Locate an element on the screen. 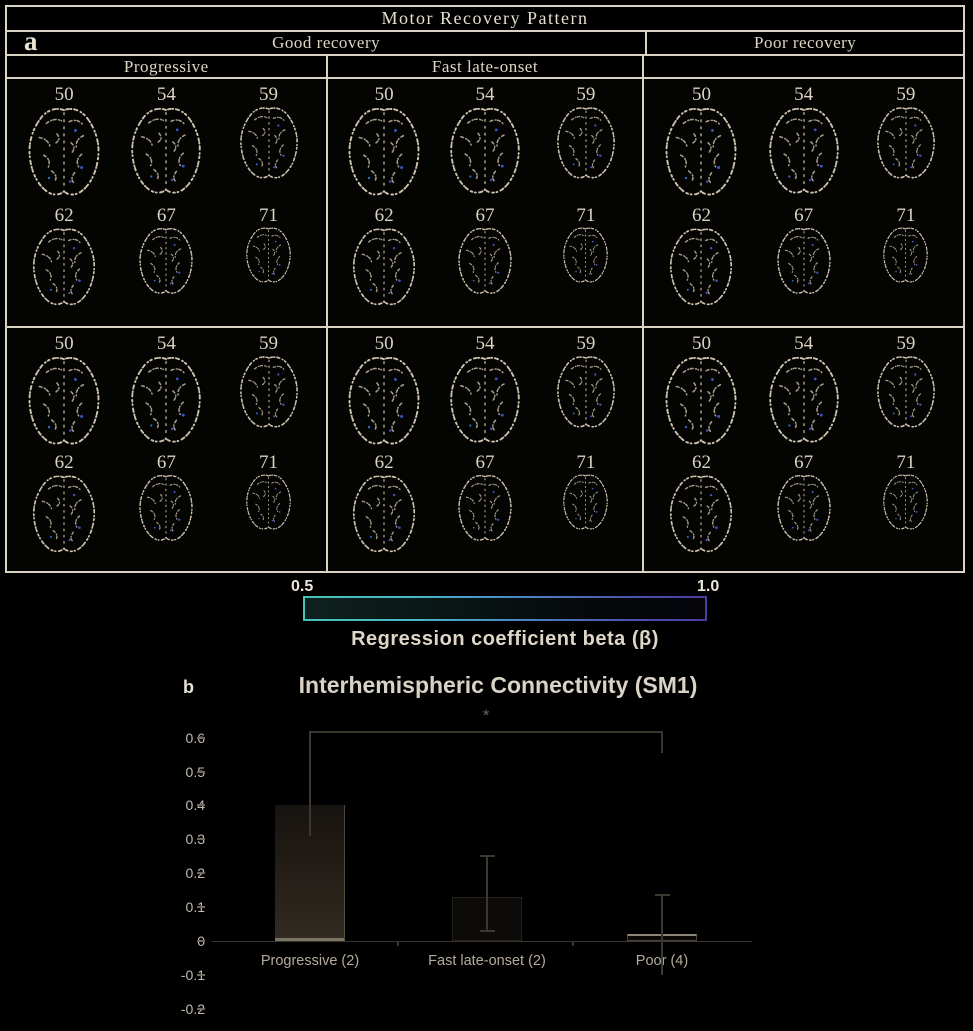 This screenshot has height=1031, width=973. colorbar-section: 0.5 1.0 Regression coefficient beta (β) is located at coordinates (486, 618).